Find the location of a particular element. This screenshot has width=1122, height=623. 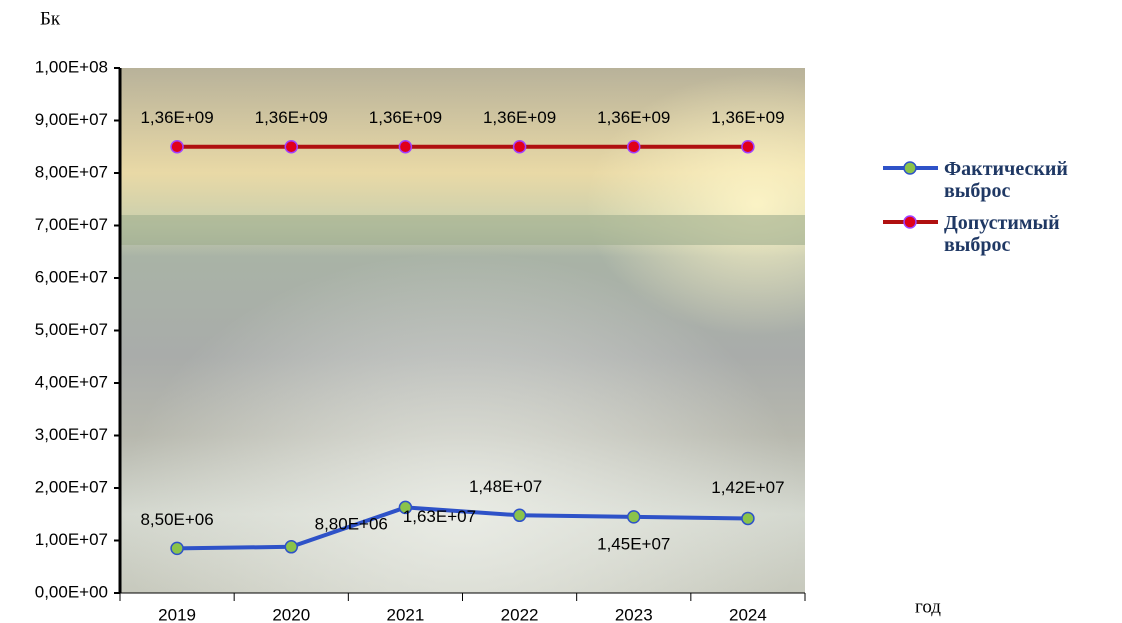

y-tick-label: 7,00E+07 is located at coordinates (71, 224).